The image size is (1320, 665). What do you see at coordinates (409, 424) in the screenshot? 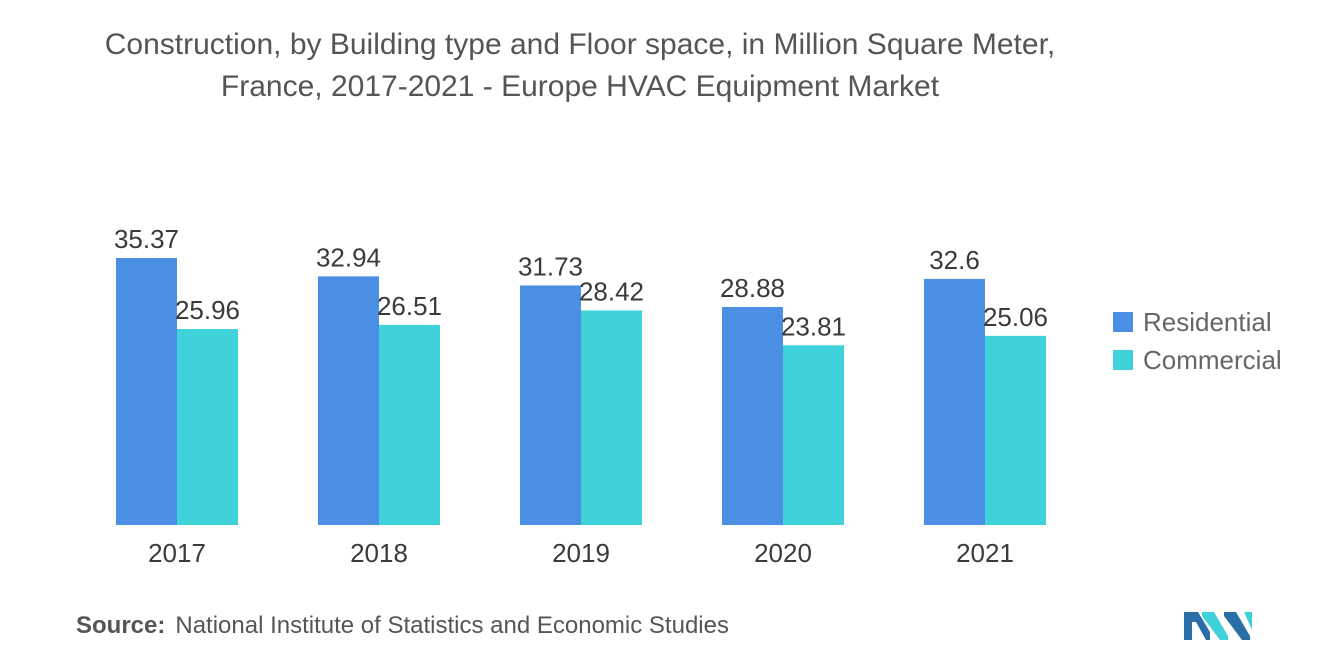
I see `bar-commercial-2018` at bounding box center [409, 424].